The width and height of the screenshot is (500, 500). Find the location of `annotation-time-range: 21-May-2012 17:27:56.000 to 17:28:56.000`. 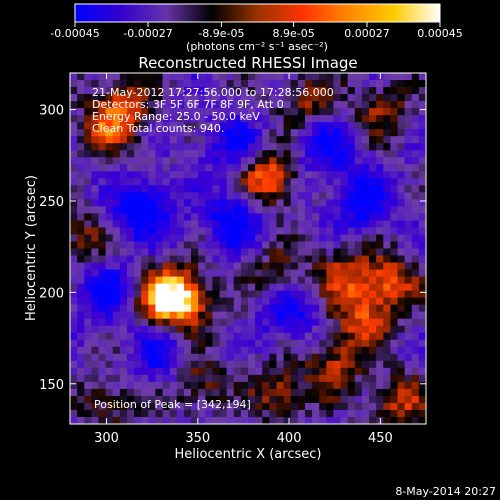

annotation-time-range: 21-May-2012 17:27:56.000 to 17:28:56.000 is located at coordinates (213, 92).